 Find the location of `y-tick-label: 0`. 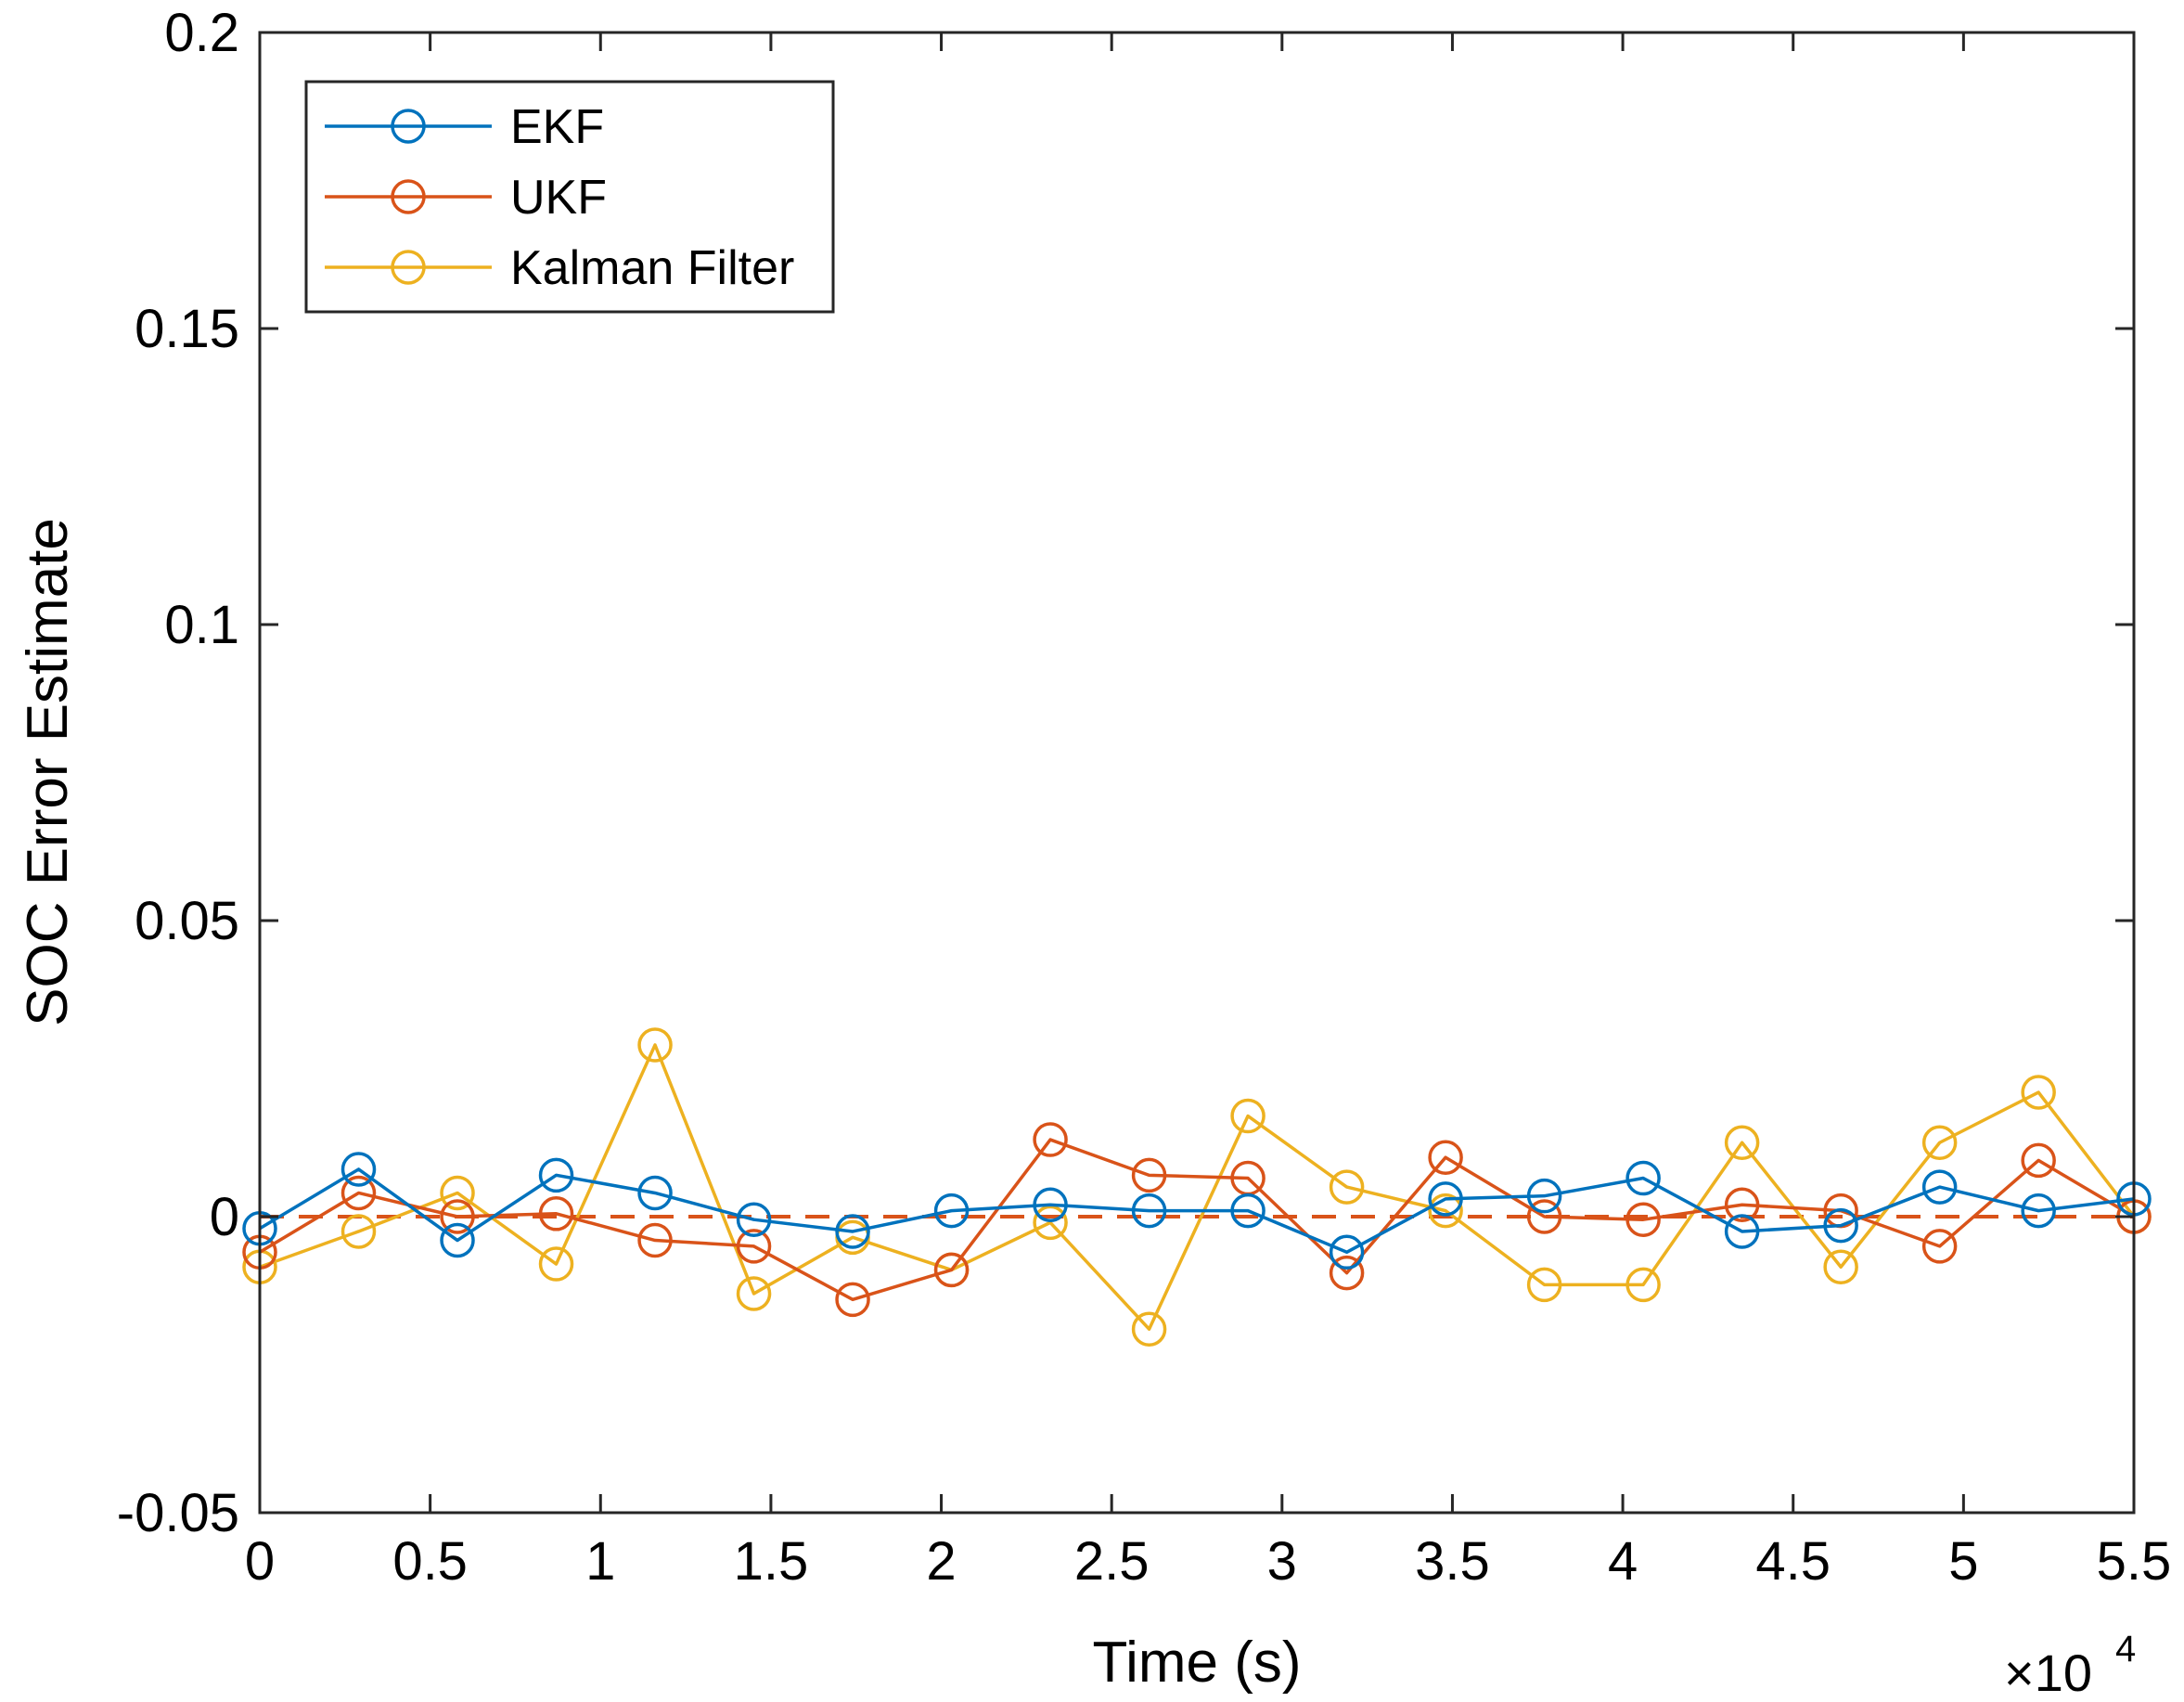

y-tick-label: 0 is located at coordinates (224, 1217).